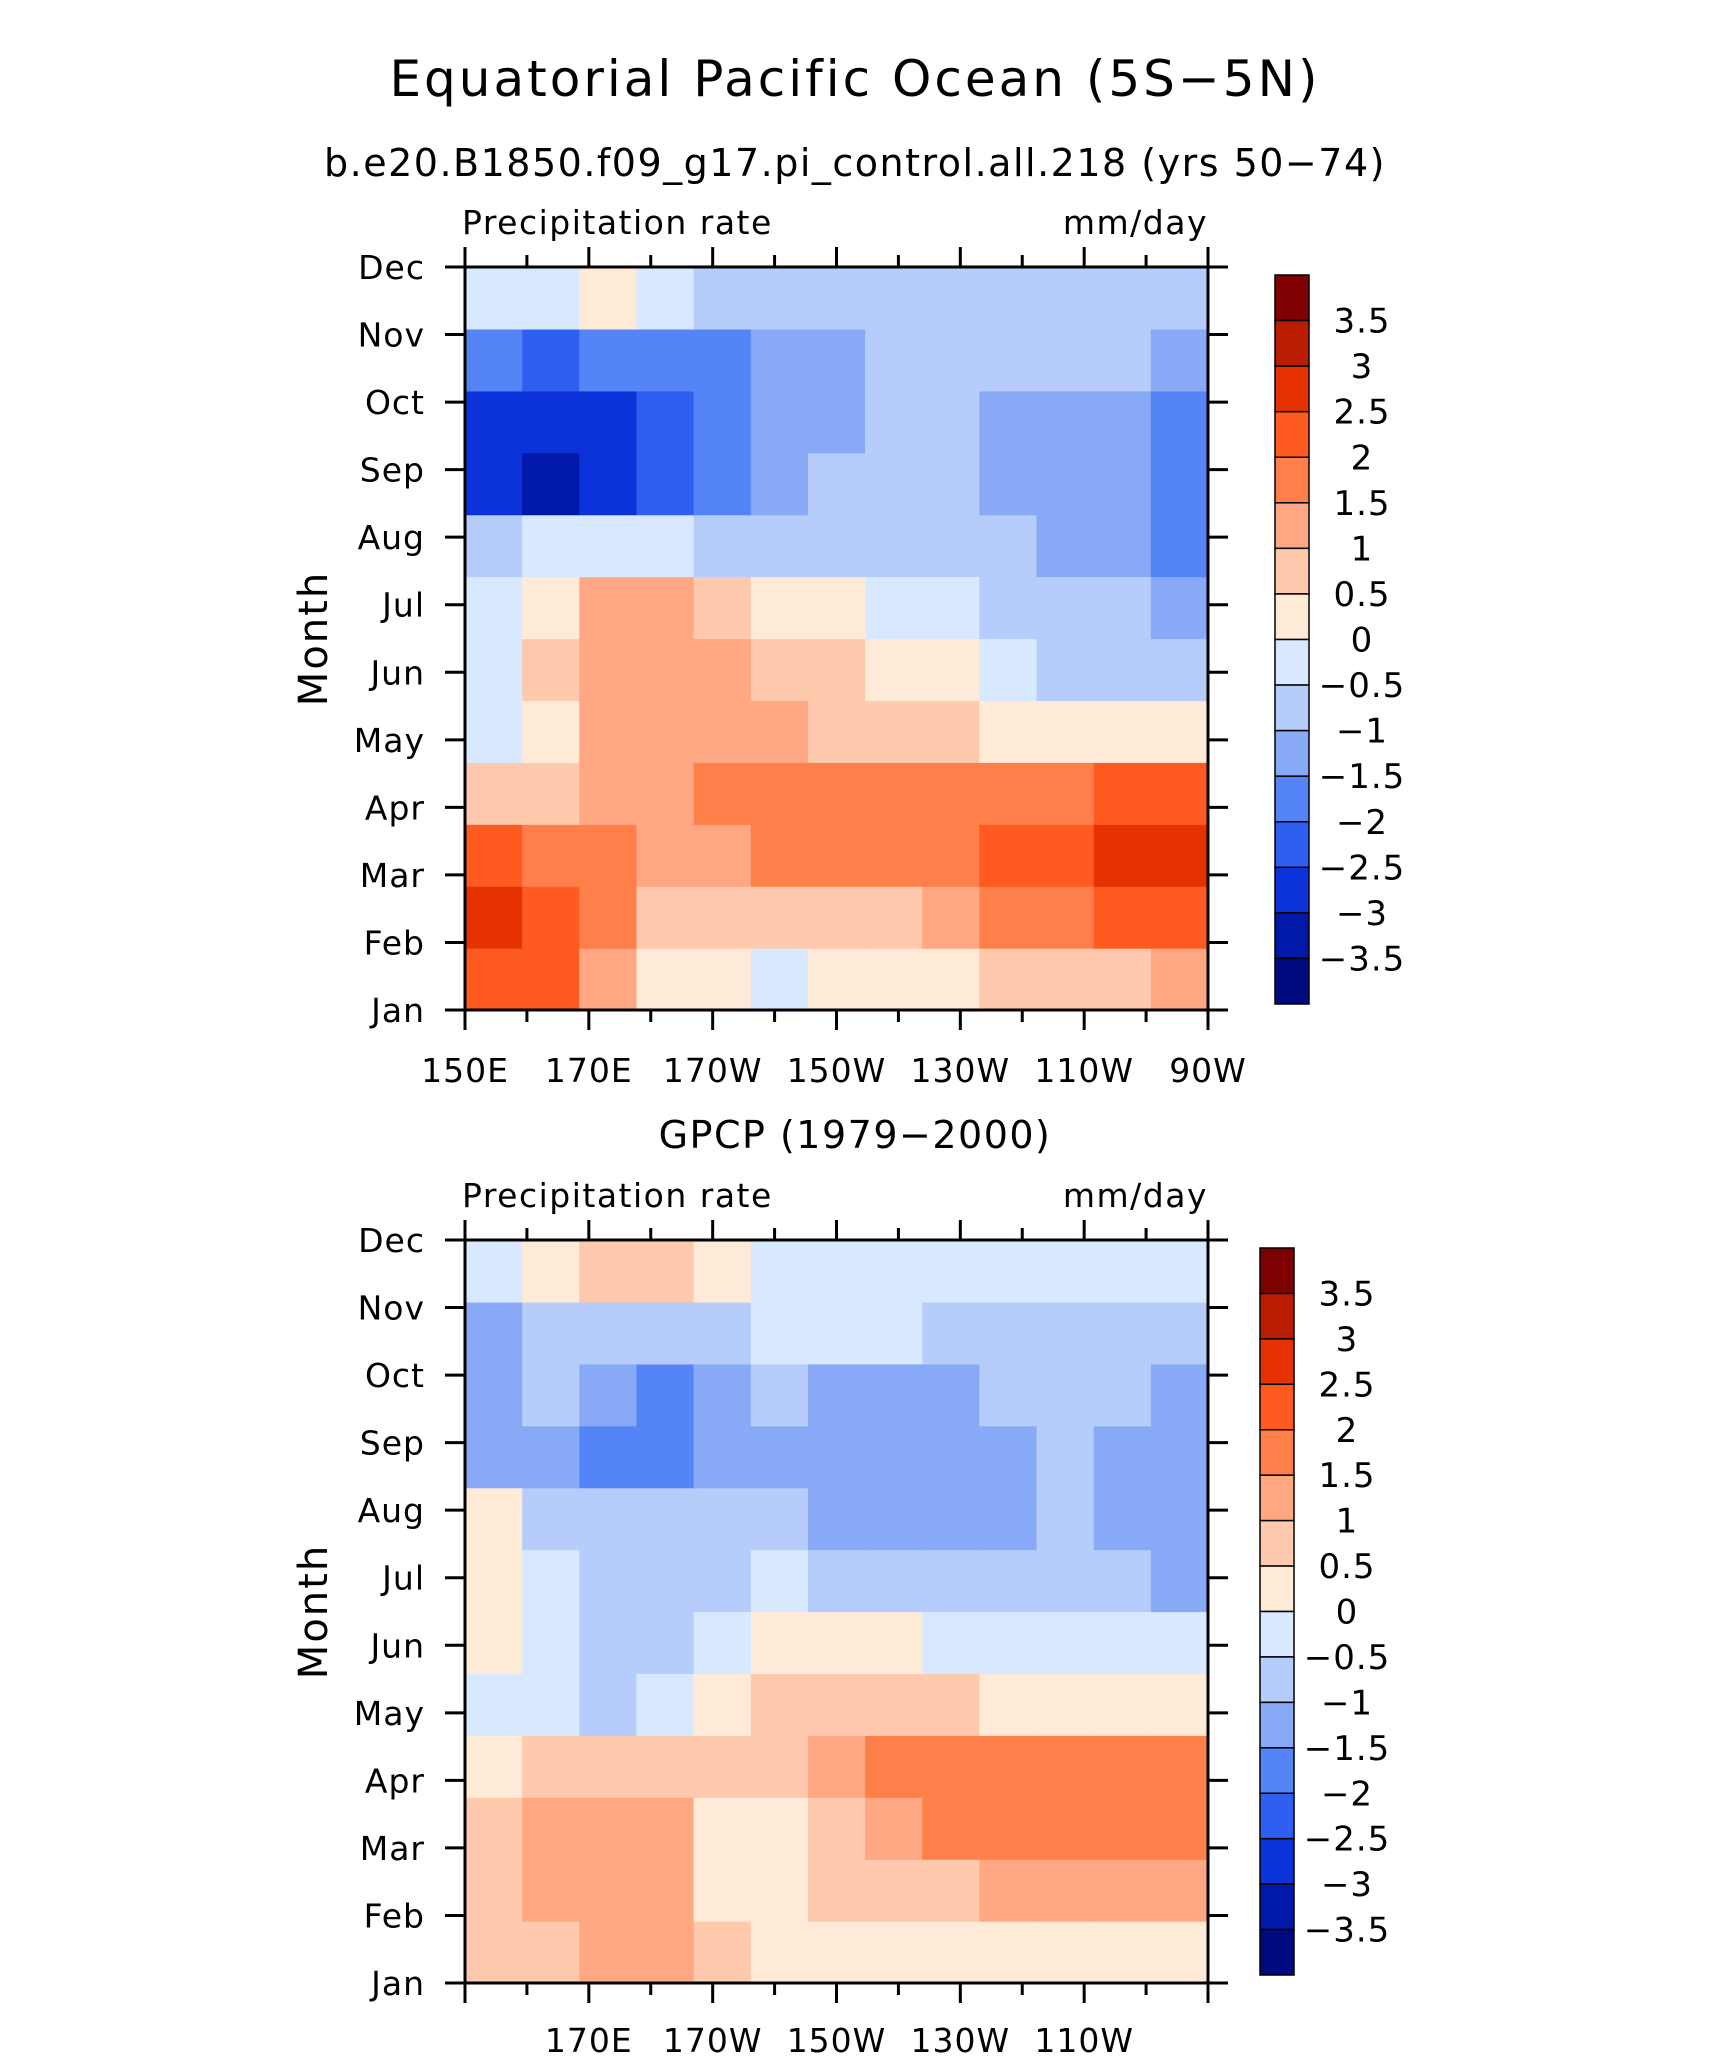 The image size is (1710, 2059). What do you see at coordinates (1347, 1431) in the screenshot?
I see `colorbar-label: 2` at bounding box center [1347, 1431].